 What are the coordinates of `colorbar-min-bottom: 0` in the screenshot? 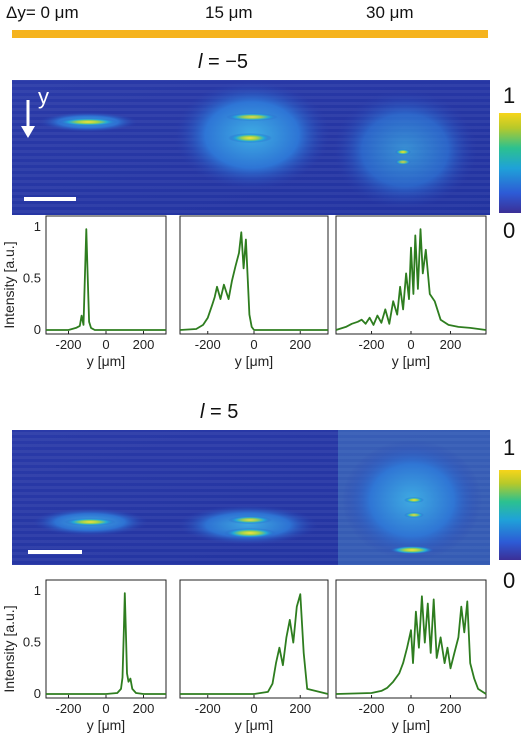 It's located at (509, 580).